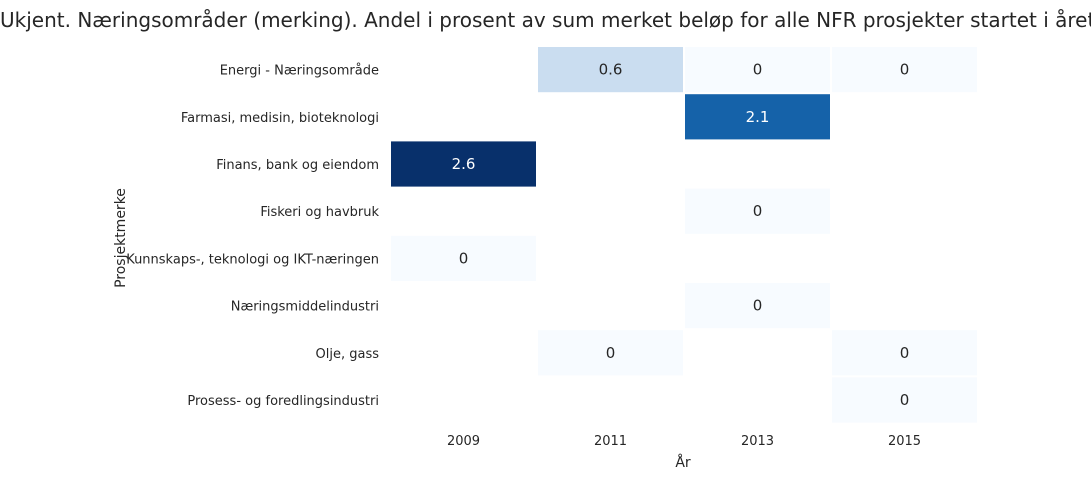 Image resolution: width=1091 pixels, height=480 pixels. I want to click on column-label: 2013, so click(757, 441).